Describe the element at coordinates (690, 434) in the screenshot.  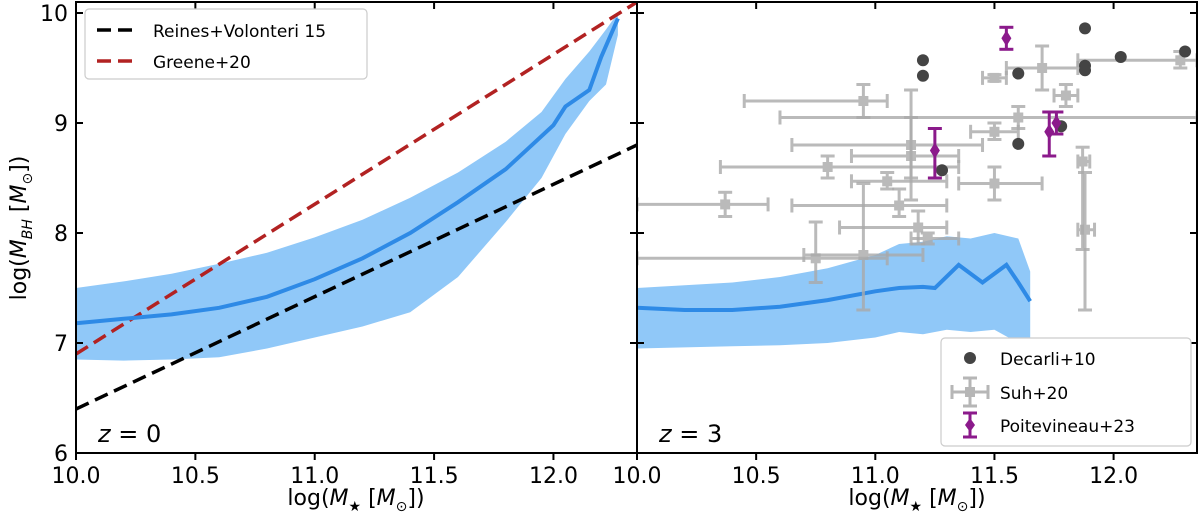
I see `right-panel-label: z = 3` at that location.